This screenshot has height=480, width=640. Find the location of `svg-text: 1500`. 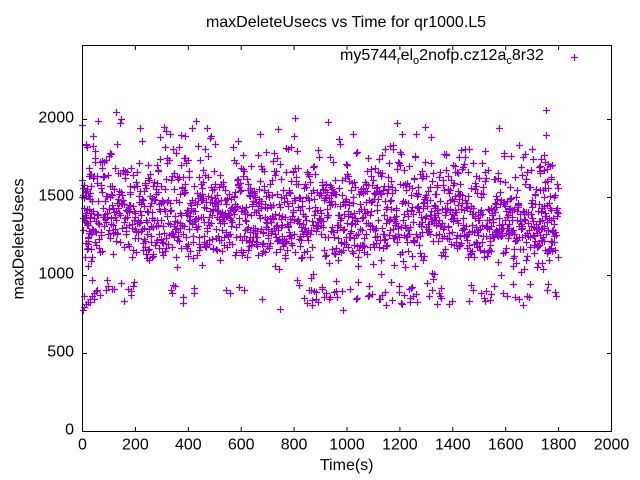

svg-text: 1500 is located at coordinates (56, 196).